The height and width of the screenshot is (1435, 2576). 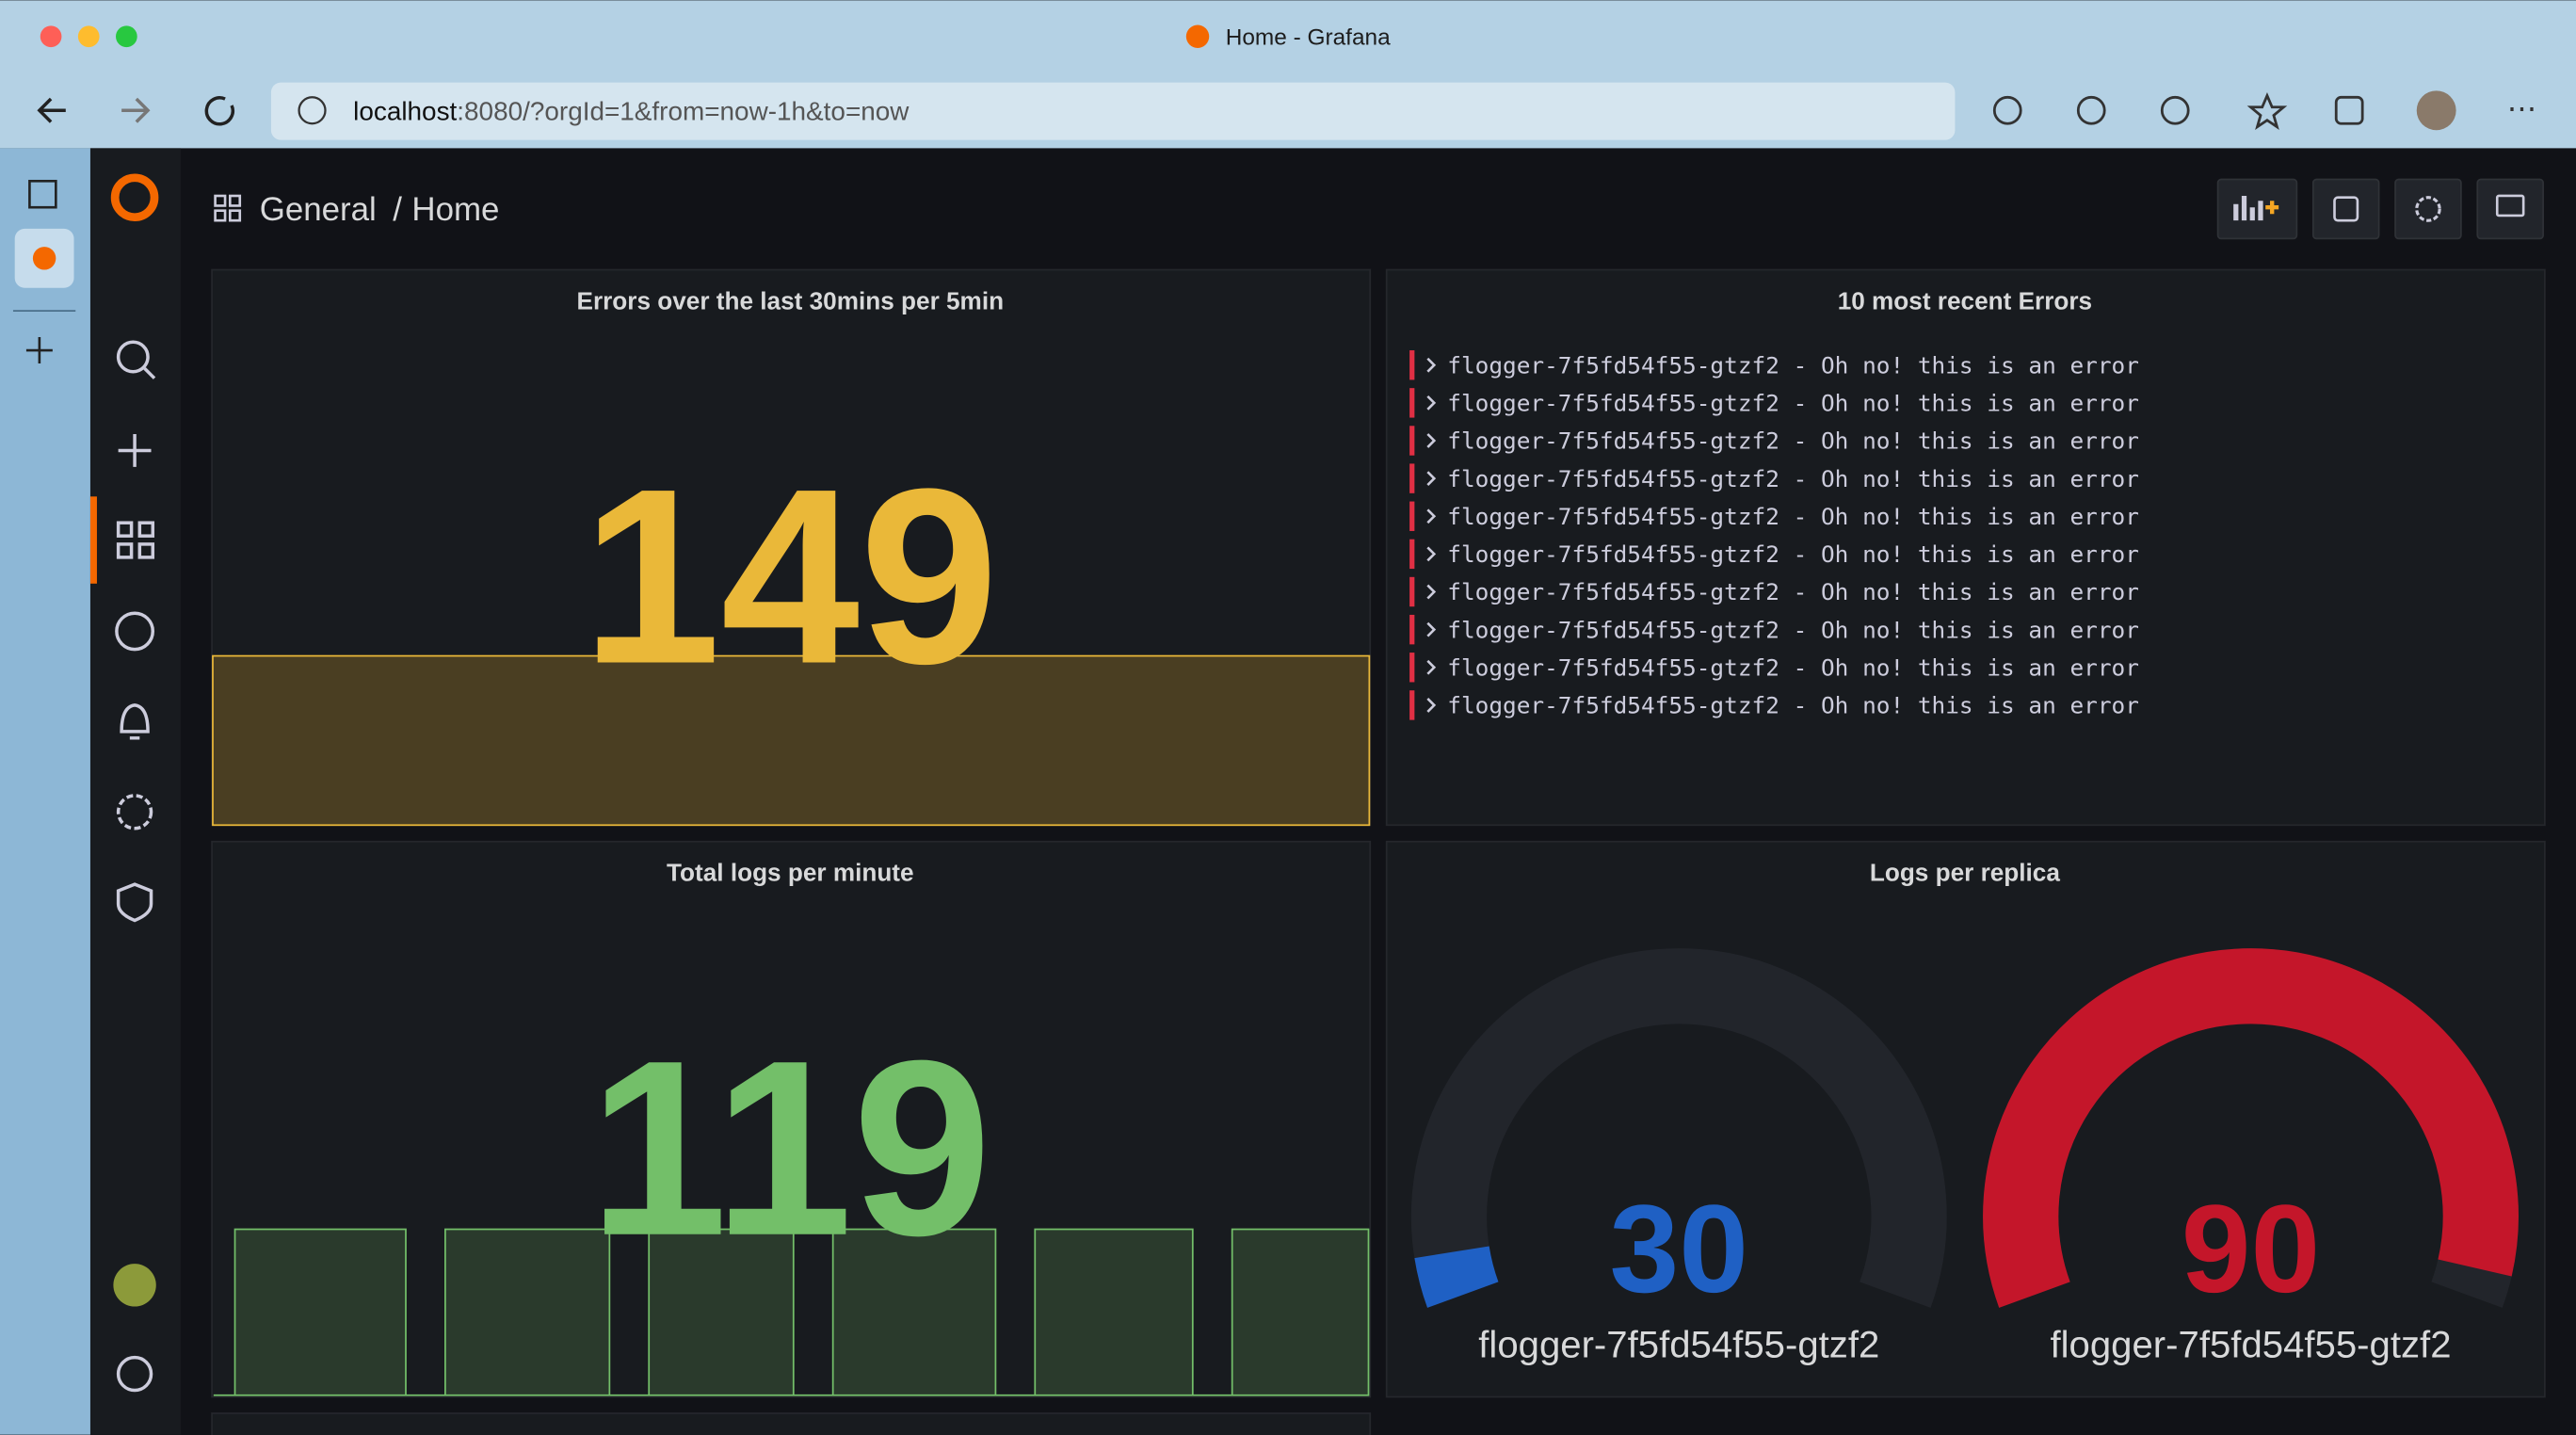 What do you see at coordinates (312, 110) in the screenshot?
I see `site-info-icon` at bounding box center [312, 110].